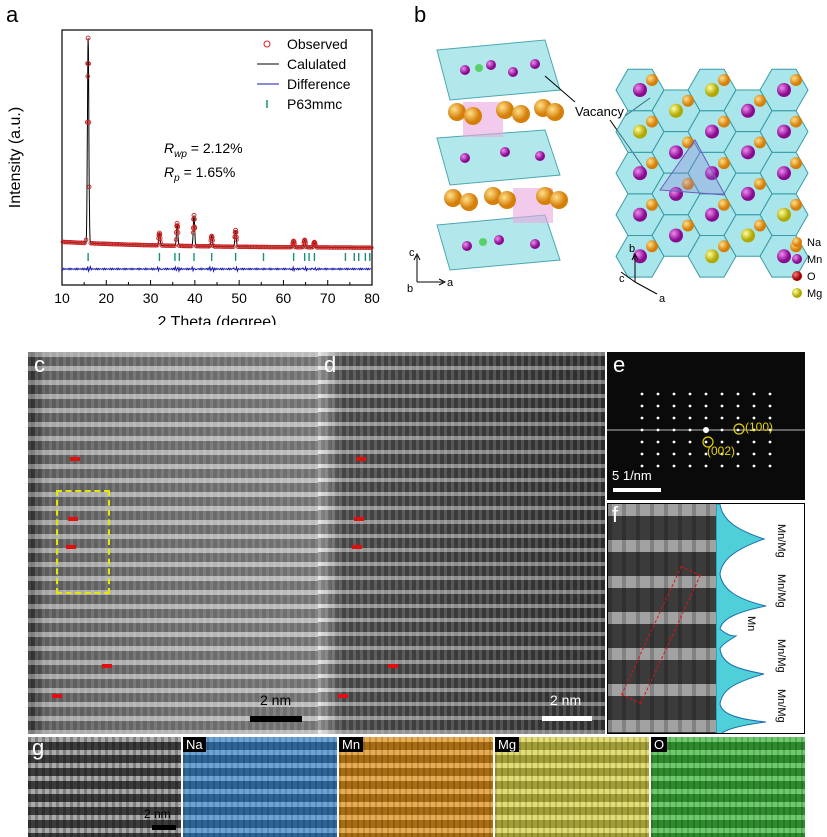 The width and height of the screenshot is (827, 837). What do you see at coordinates (412, 253) in the screenshot?
I see `side-axis-c: c` at bounding box center [412, 253].